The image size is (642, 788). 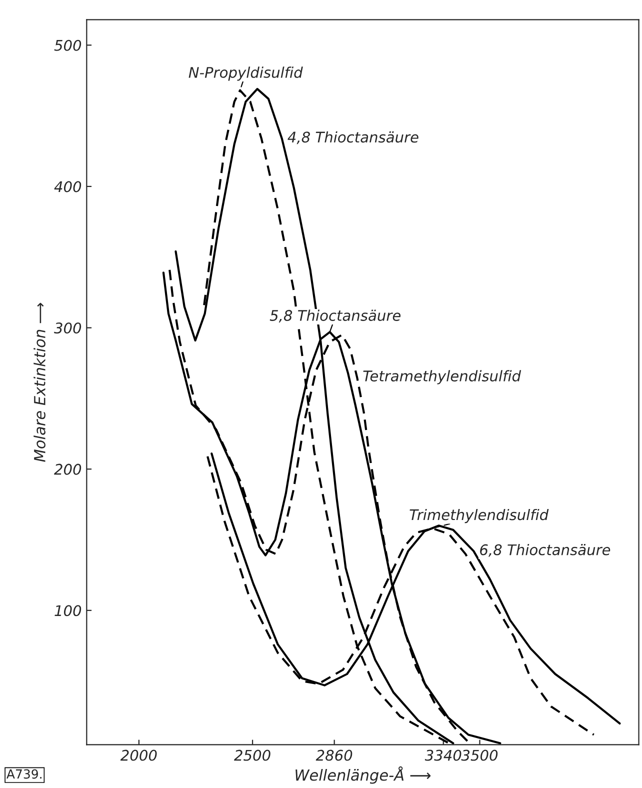 What do you see at coordinates (334, 755) in the screenshot?
I see `x-tick-label: 2860` at bounding box center [334, 755].